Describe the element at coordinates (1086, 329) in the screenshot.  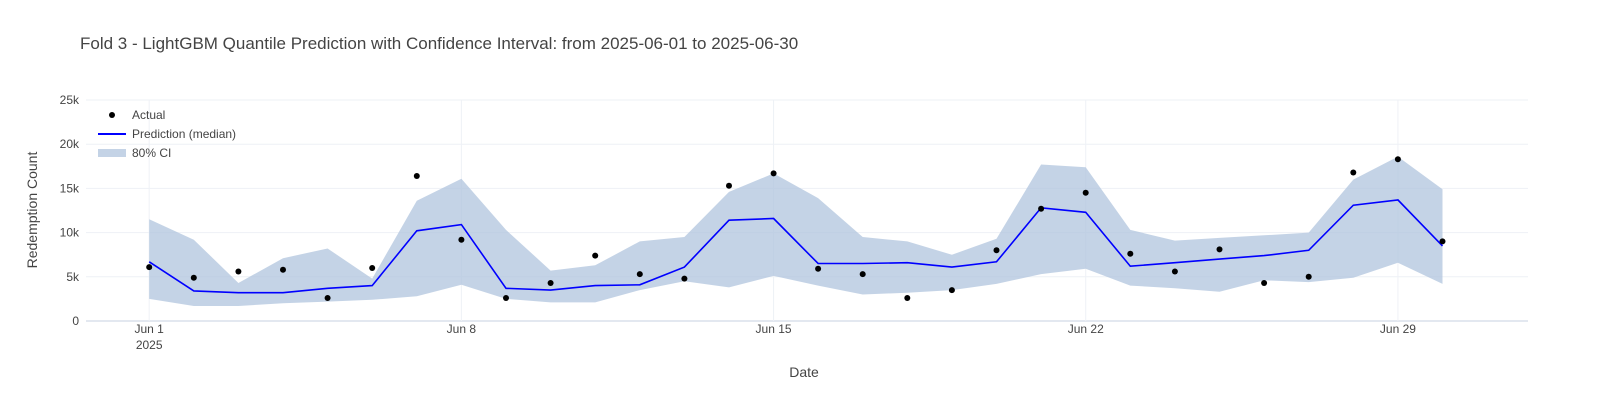
I see `x-tick-label: Jun 22` at that location.